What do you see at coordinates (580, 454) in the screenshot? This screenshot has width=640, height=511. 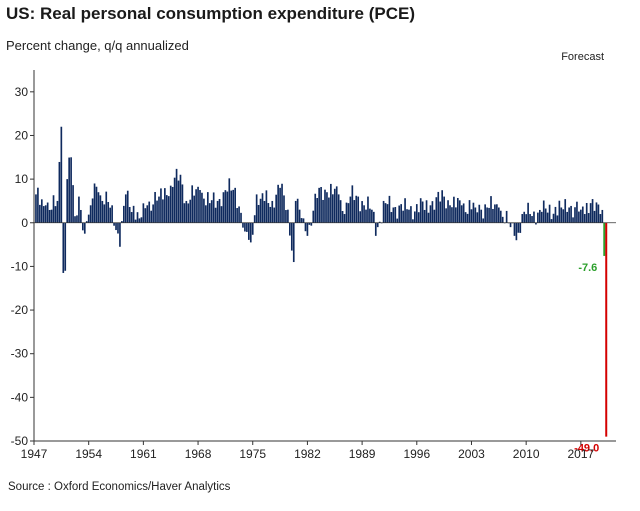 I see `x-tick-label: 2017` at bounding box center [580, 454].